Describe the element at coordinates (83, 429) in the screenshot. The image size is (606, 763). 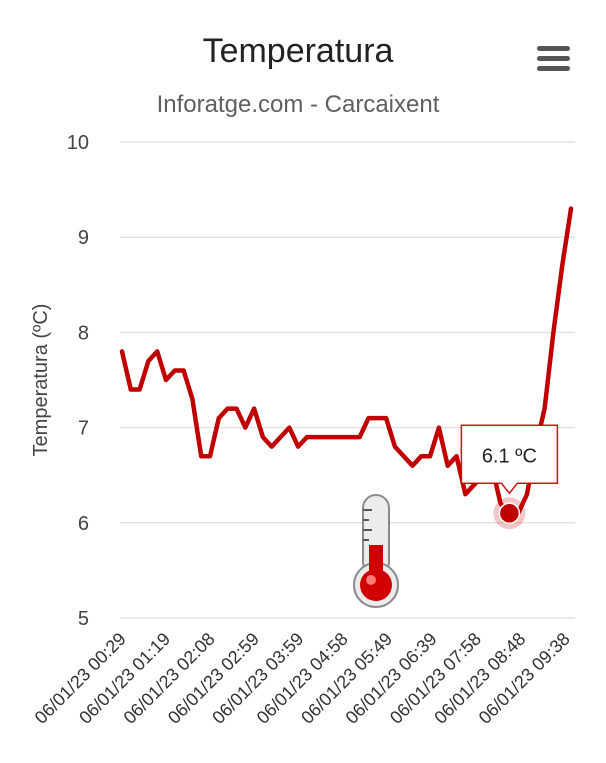
I see `y-tick-label: 7` at that location.